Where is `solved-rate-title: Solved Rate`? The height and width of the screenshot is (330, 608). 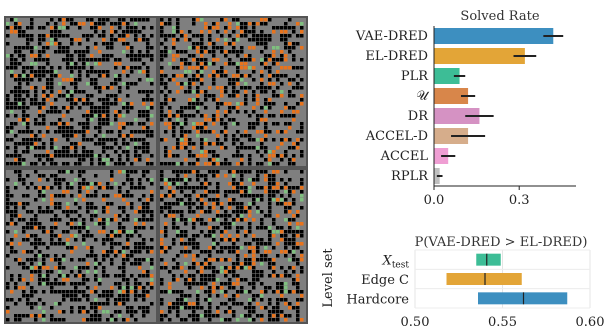 solved-rate-title: Solved Rate is located at coordinates (499, 16).